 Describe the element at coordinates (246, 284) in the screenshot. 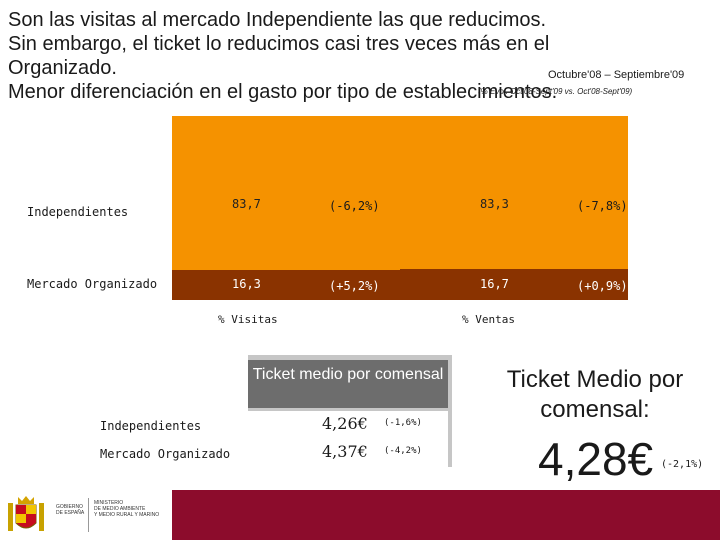

I see `data-label-visitas-organizado: 16,3` at that location.